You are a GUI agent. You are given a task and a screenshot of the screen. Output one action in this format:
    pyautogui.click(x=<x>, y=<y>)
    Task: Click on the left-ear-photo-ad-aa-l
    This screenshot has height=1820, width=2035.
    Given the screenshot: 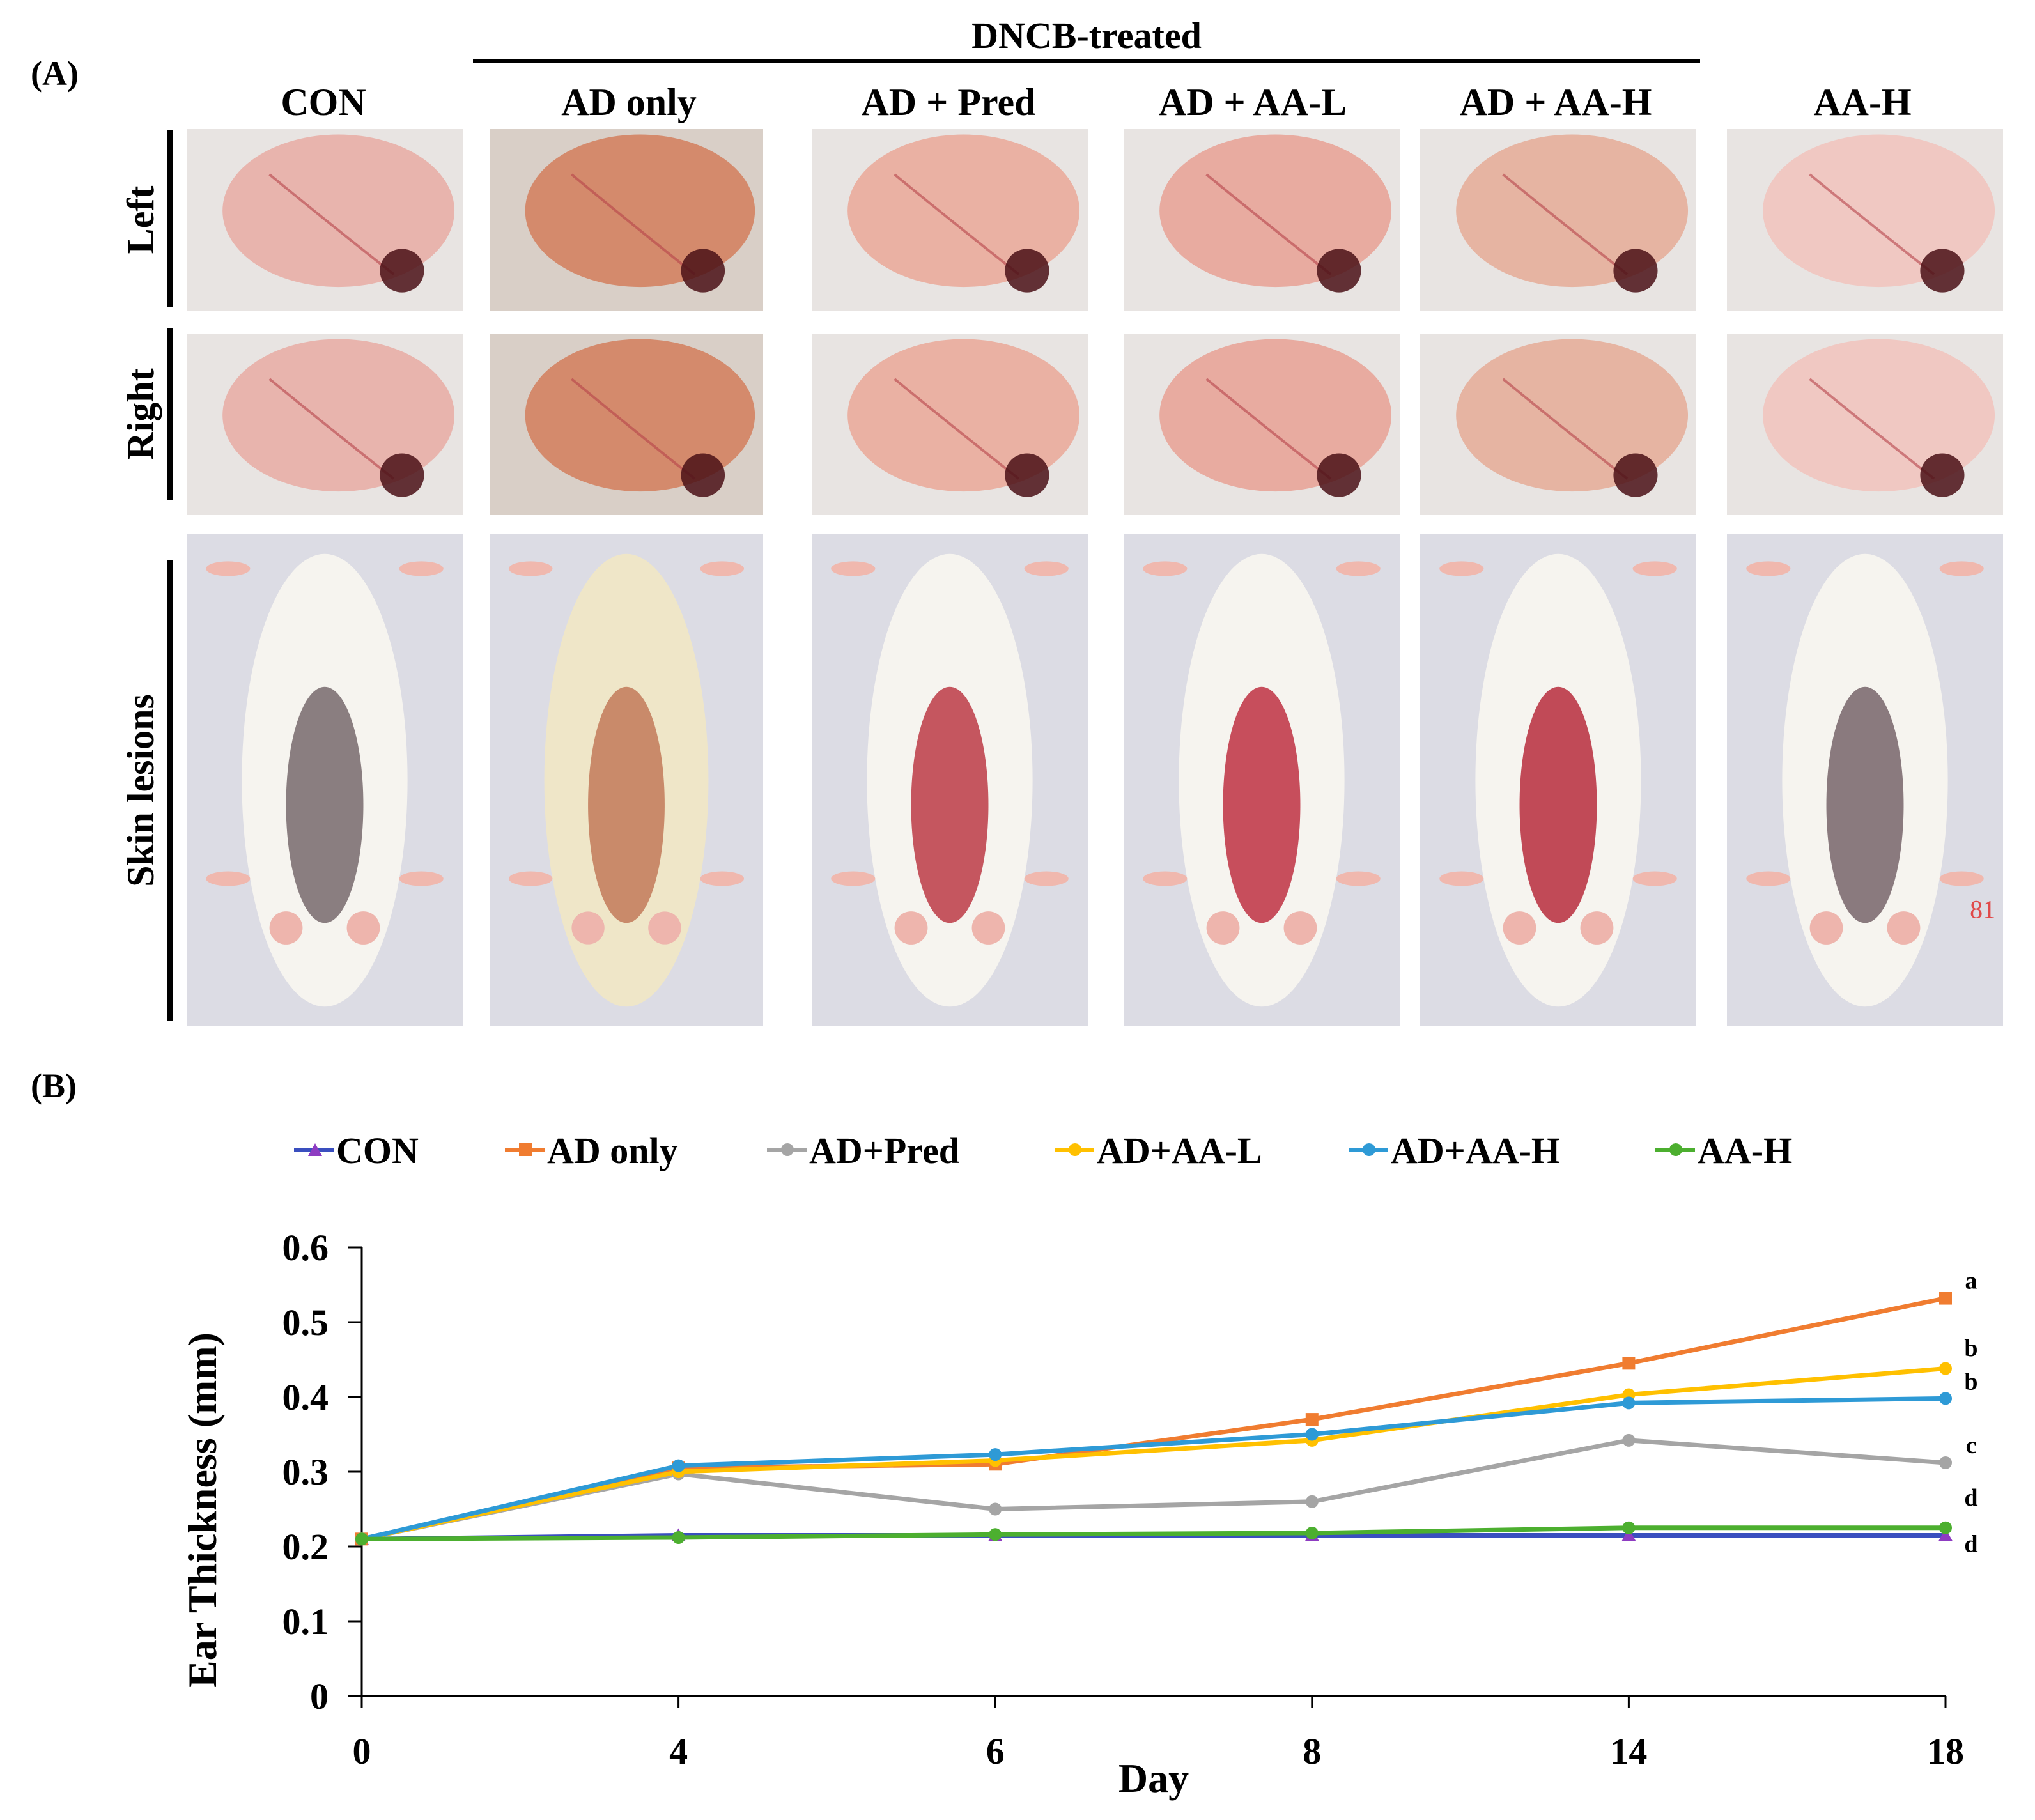 What is the action you would take?
    pyautogui.click(x=1262, y=220)
    